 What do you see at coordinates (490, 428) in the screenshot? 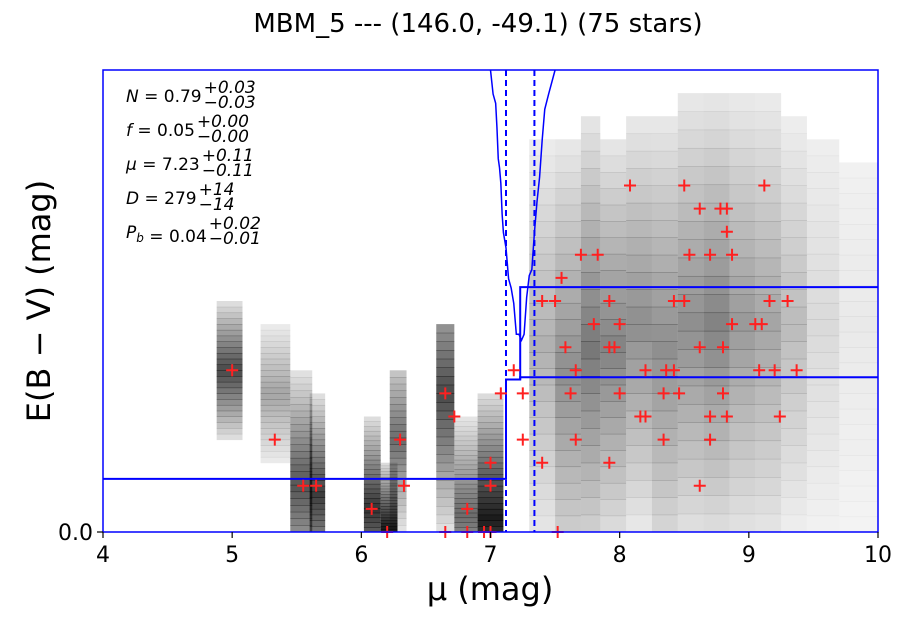
I see `extinction-step-model` at bounding box center [490, 428].